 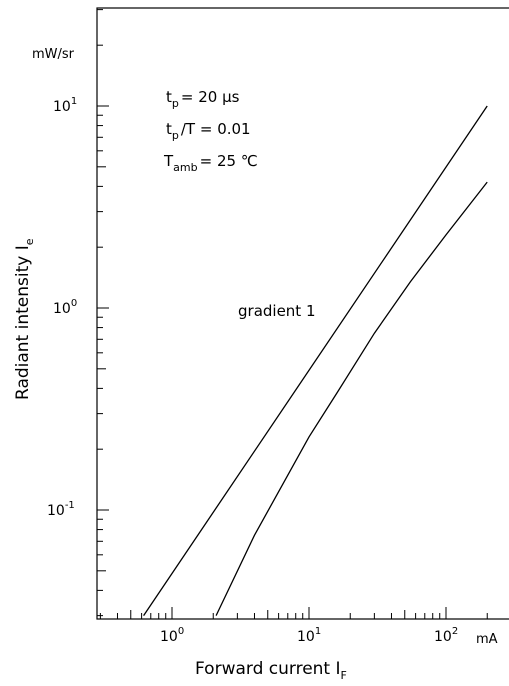 I want to click on x-tick-label: 10², so click(x=446, y=635).